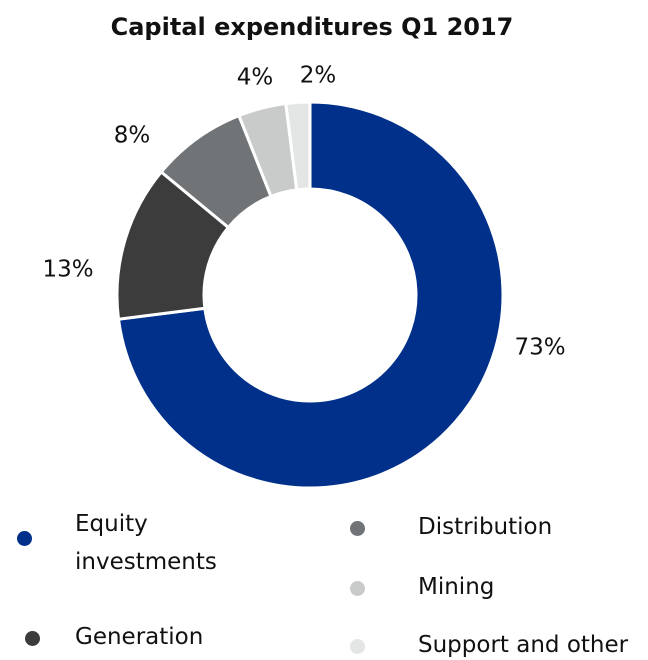 Image resolution: width=648 pixels, height=660 pixels. What do you see at coordinates (132, 136) in the screenshot?
I see `data-label: 8%` at bounding box center [132, 136].